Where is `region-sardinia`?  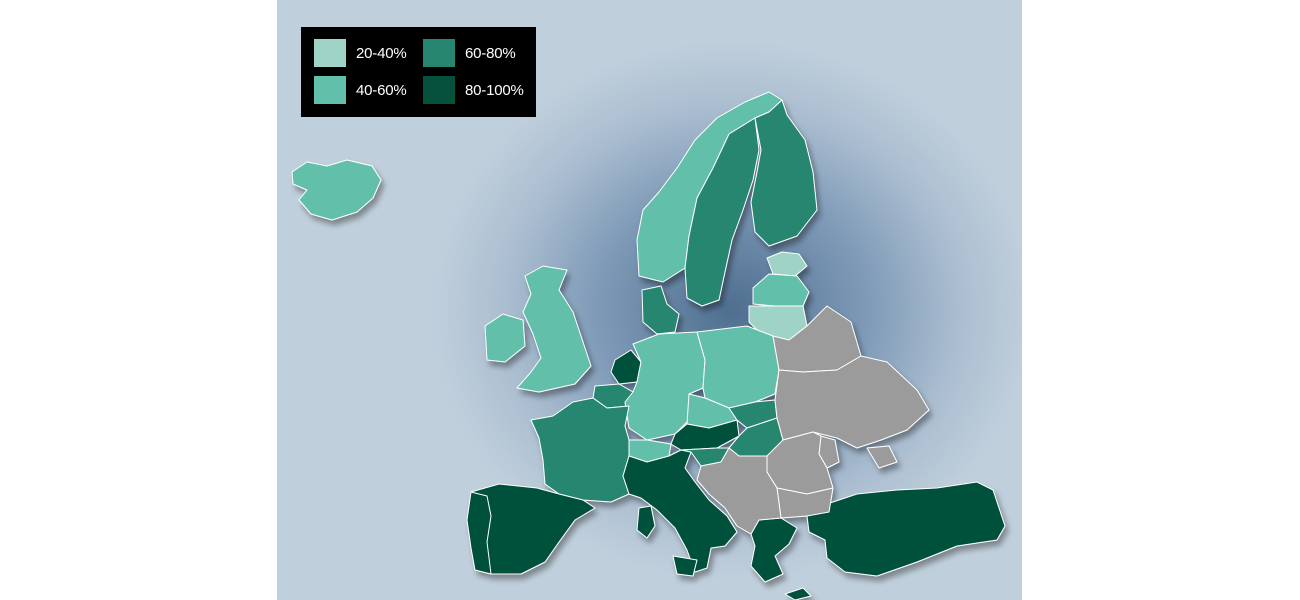
region-sardinia is located at coordinates (646, 522).